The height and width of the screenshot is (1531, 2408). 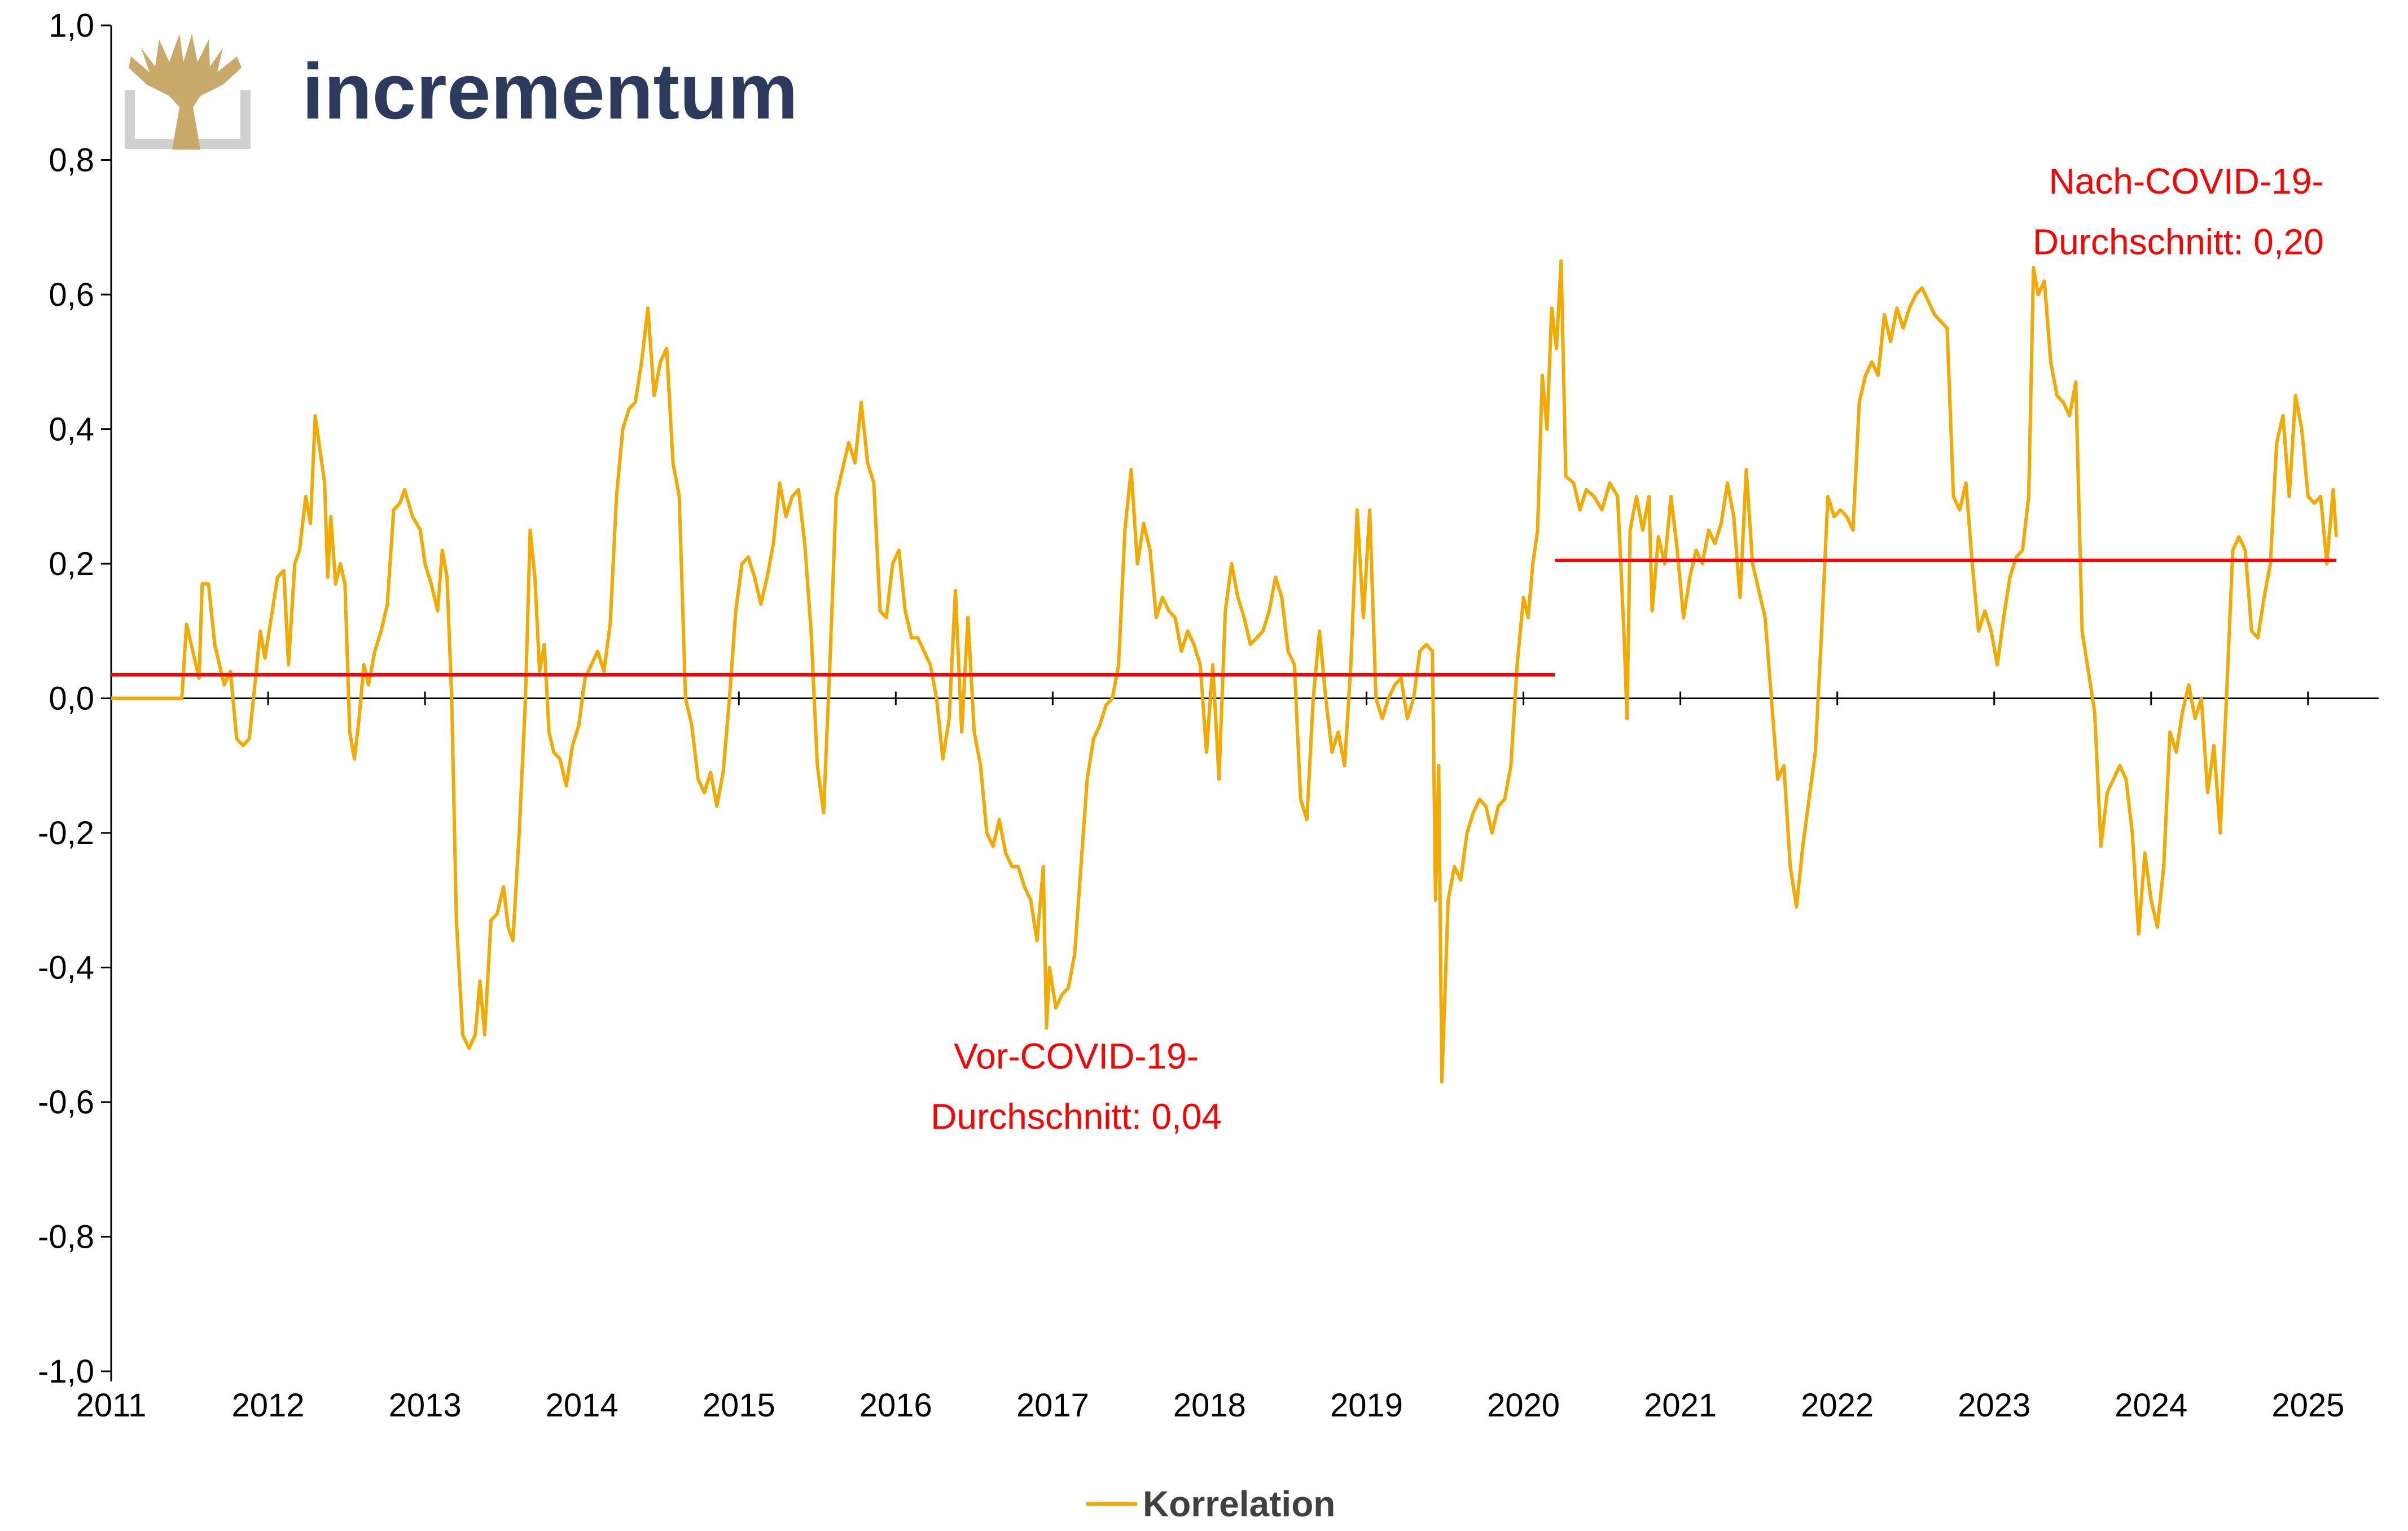 What do you see at coordinates (1681, 1405) in the screenshot?
I see `x-tick-label: 2021` at bounding box center [1681, 1405].